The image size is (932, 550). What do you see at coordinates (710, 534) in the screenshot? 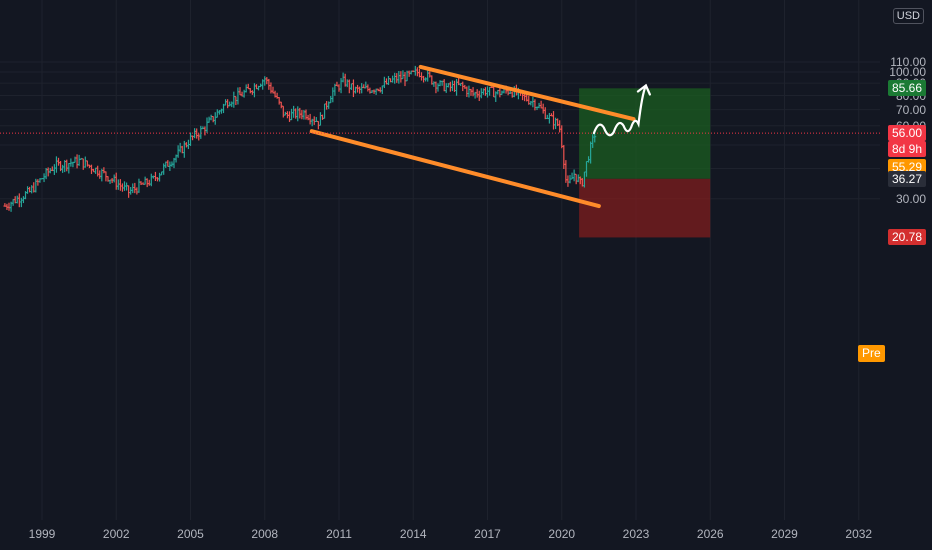
I see `time-axis-label: 2026` at bounding box center [710, 534].